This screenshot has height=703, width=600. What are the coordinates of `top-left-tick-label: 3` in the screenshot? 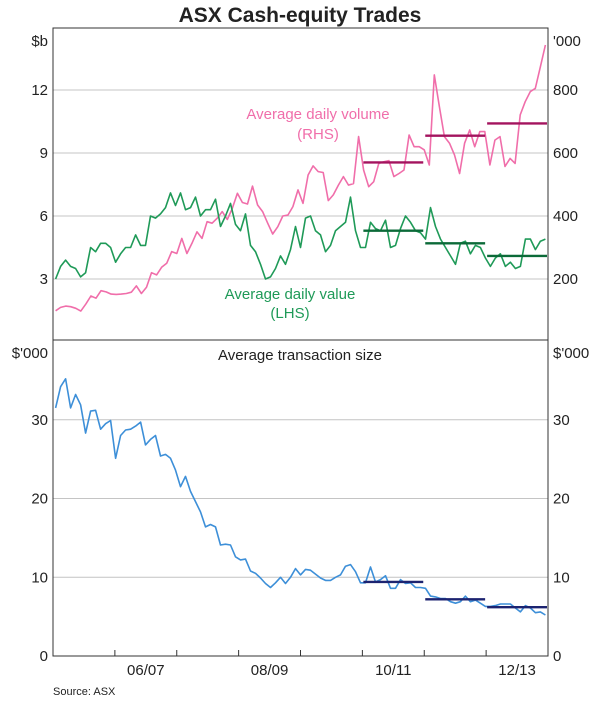 It's located at (44, 279).